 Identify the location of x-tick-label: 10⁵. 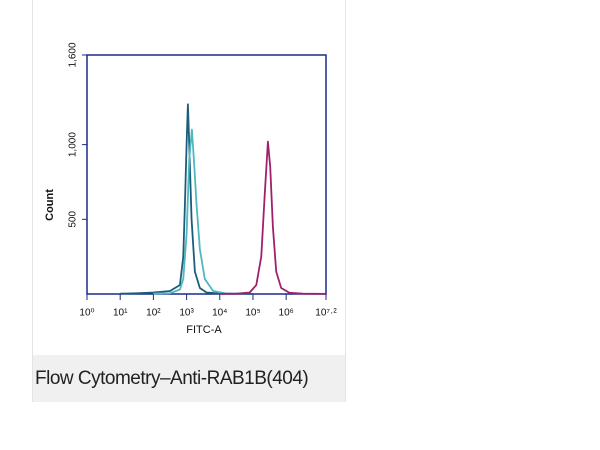
(252, 313).